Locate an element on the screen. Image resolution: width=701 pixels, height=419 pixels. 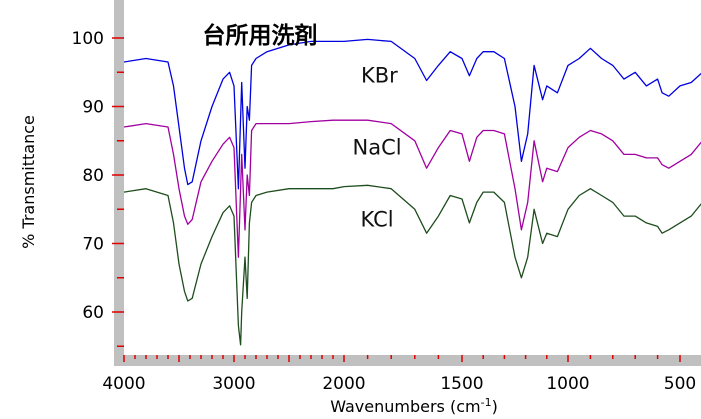
x-tick-label: 500 is located at coordinates (680, 384).